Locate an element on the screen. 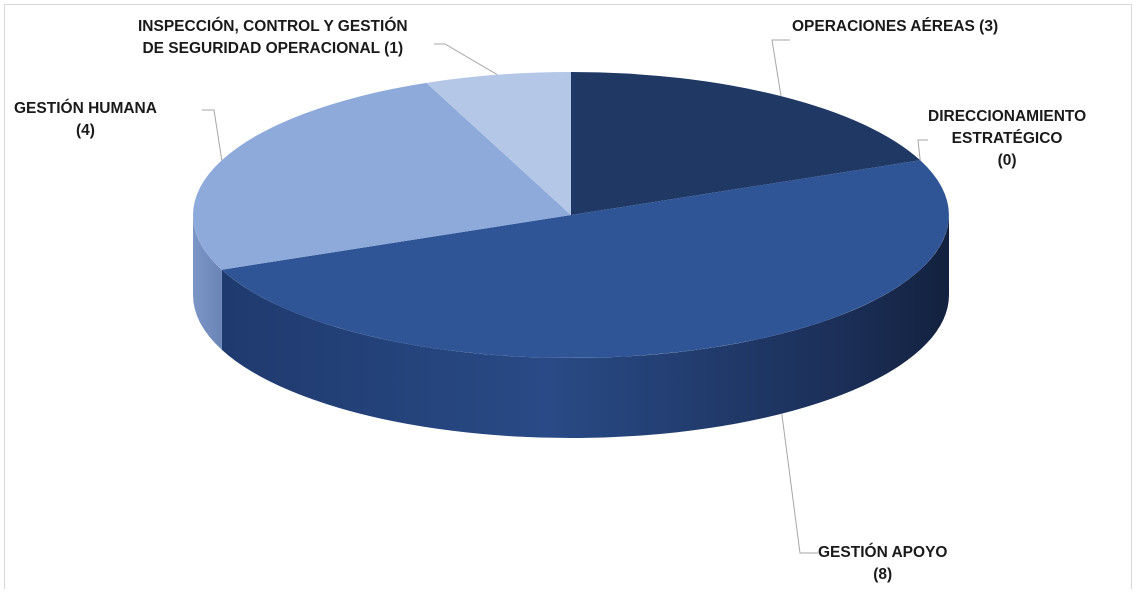  data-label-text: OPERACIONES AÉREAS (3) is located at coordinates (895, 26).